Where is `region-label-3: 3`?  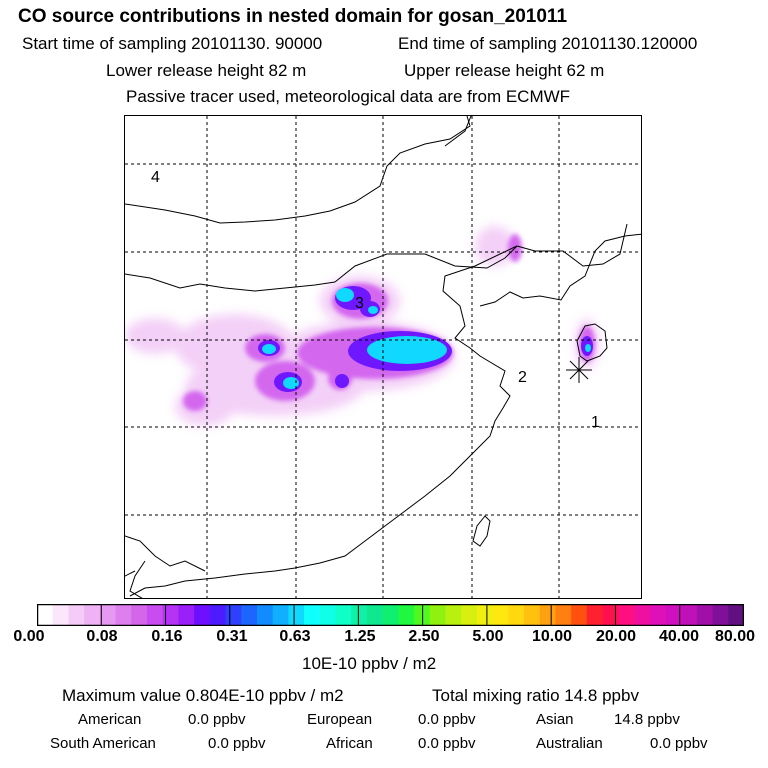
region-label-3: 3 is located at coordinates (359, 303).